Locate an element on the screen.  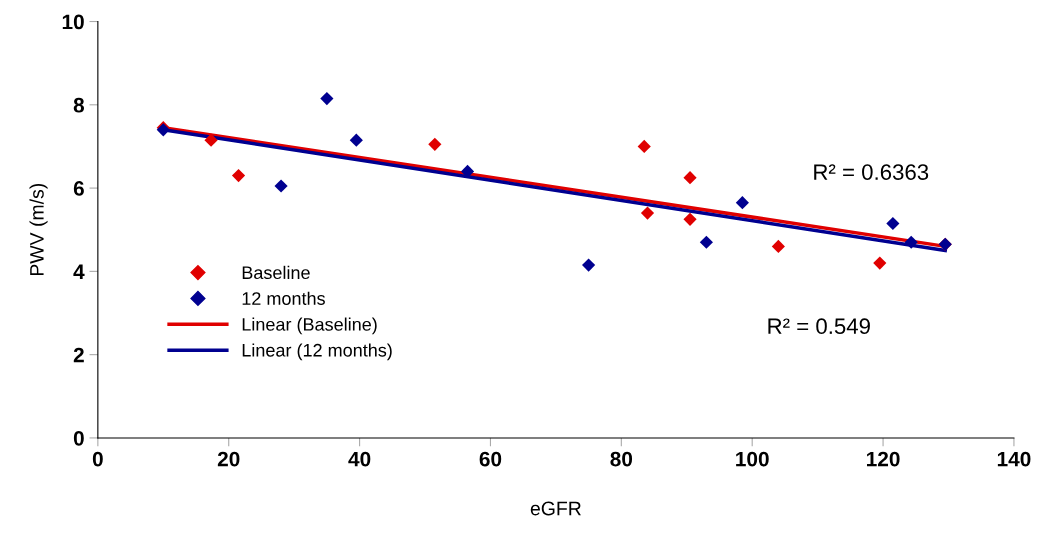
y-tick-label: 8 is located at coordinates (79, 105).